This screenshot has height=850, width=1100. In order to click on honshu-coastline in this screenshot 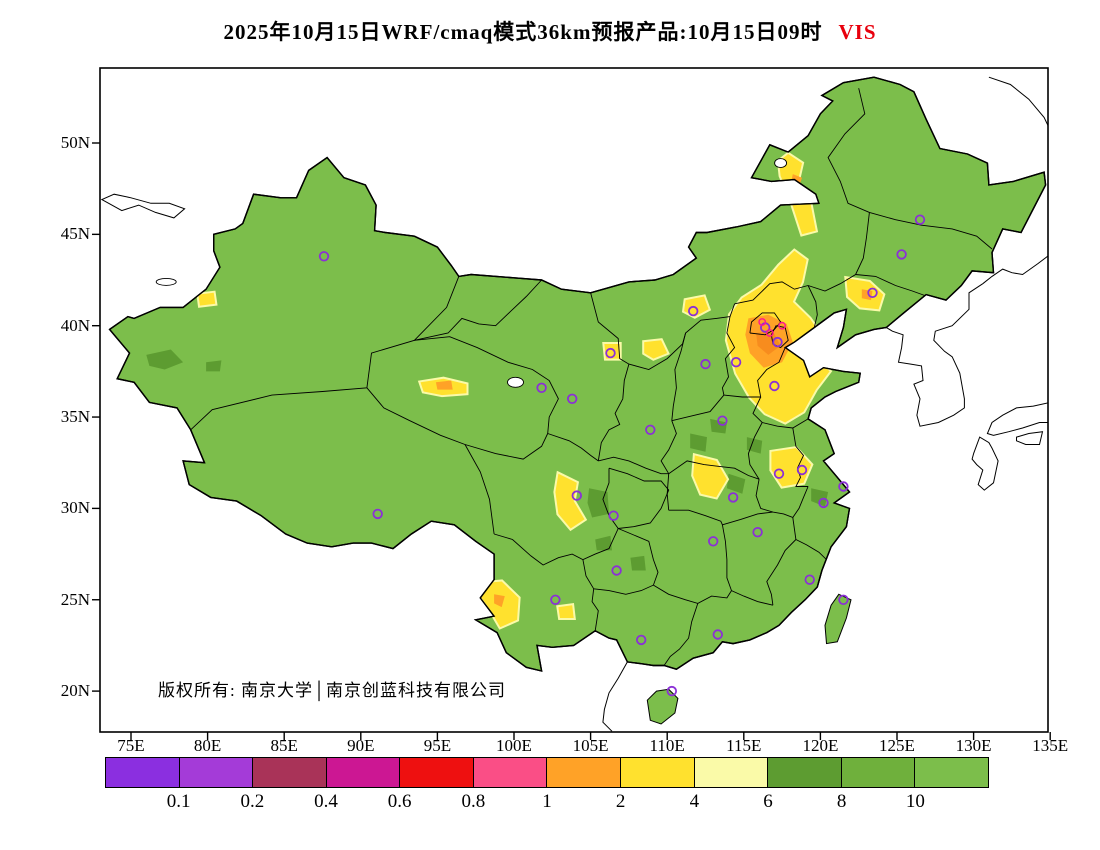, I will do `click(1017, 419)`.